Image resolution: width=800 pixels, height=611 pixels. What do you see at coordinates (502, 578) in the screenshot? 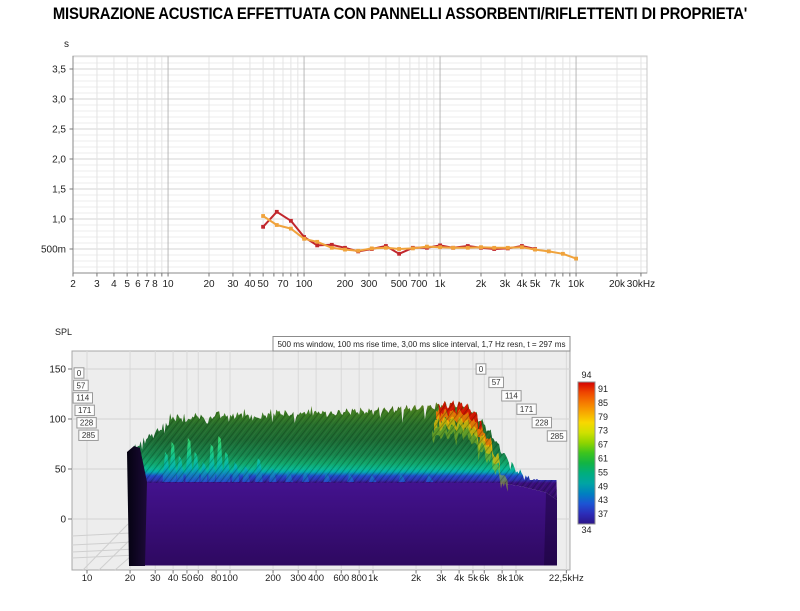
I see `svg-text: 8k` at bounding box center [502, 578].